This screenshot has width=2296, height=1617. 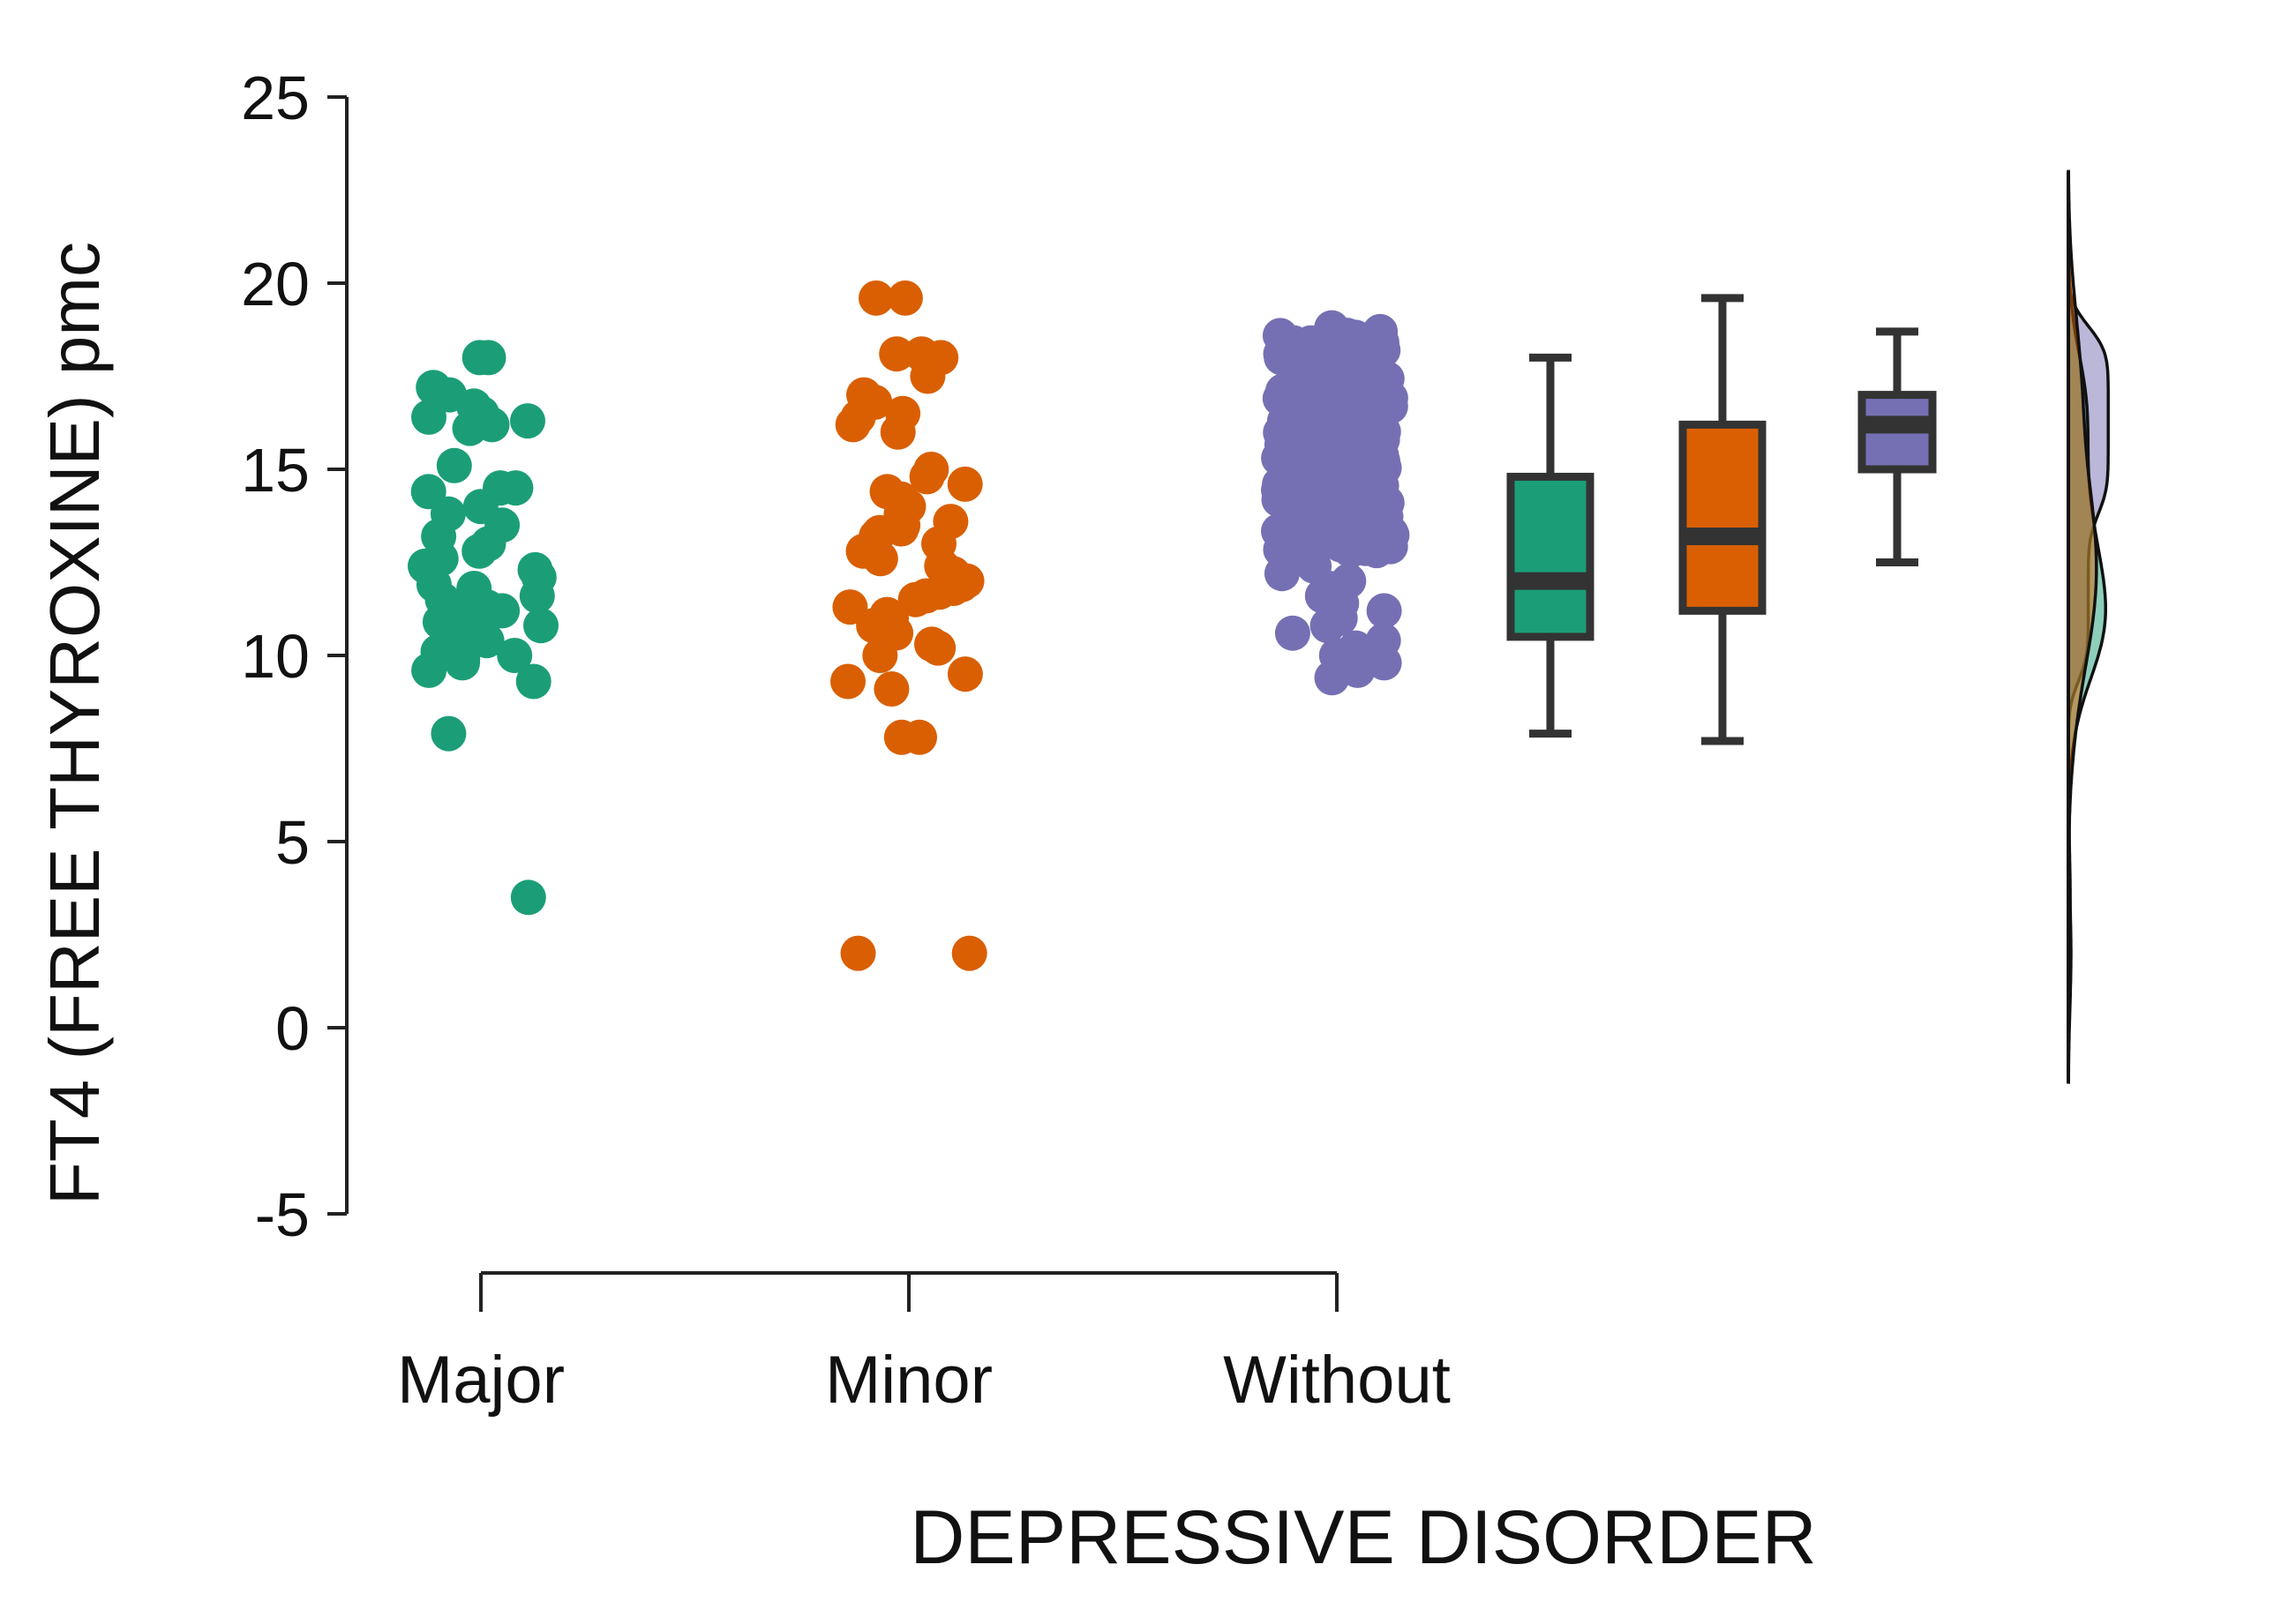 I want to click on box-plots, so click(x=1721, y=519).